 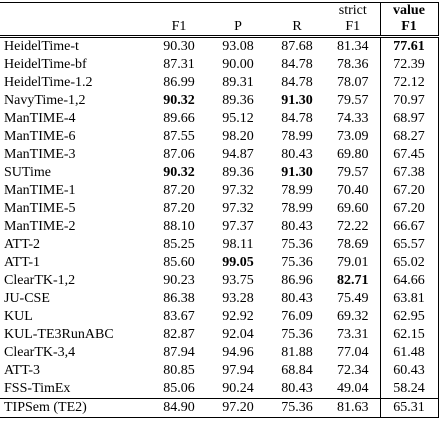 I want to click on score-cell: 97.32, so click(x=238, y=190).